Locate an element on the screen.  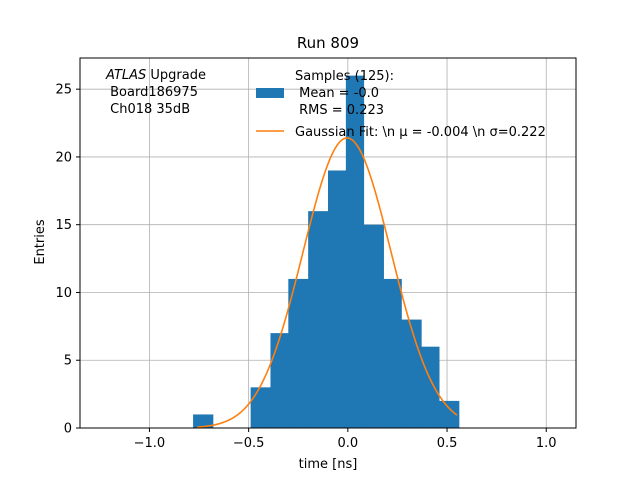
chart-title: Run 809 is located at coordinates (328, 43).